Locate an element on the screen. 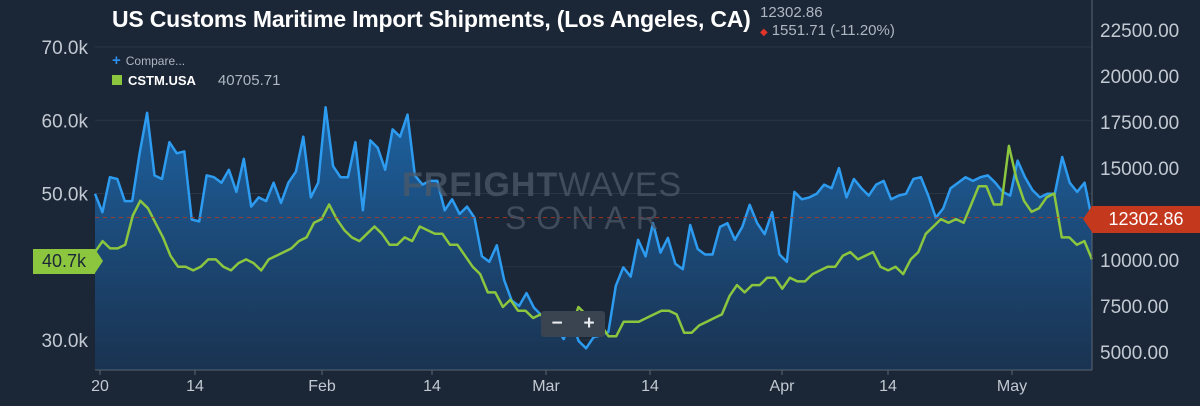 The width and height of the screenshot is (1200, 406). watermark-brand: FREIGHTWAVES is located at coordinates (542, 185).